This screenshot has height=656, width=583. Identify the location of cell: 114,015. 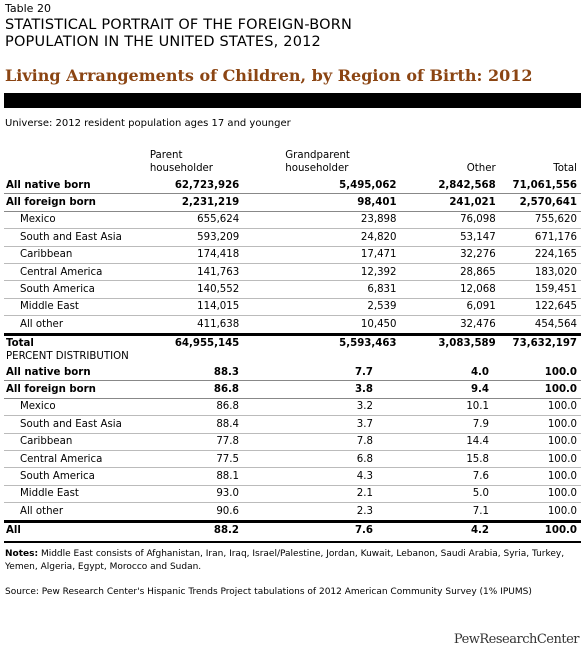
(182, 307).